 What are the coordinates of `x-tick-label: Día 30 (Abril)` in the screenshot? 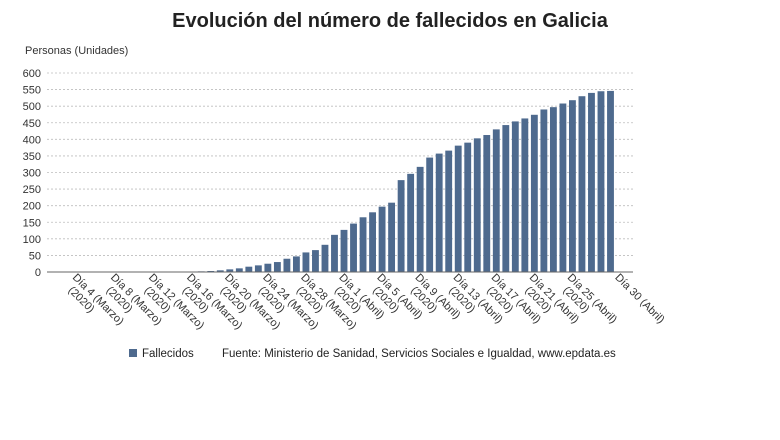 It's located at (639, 299).